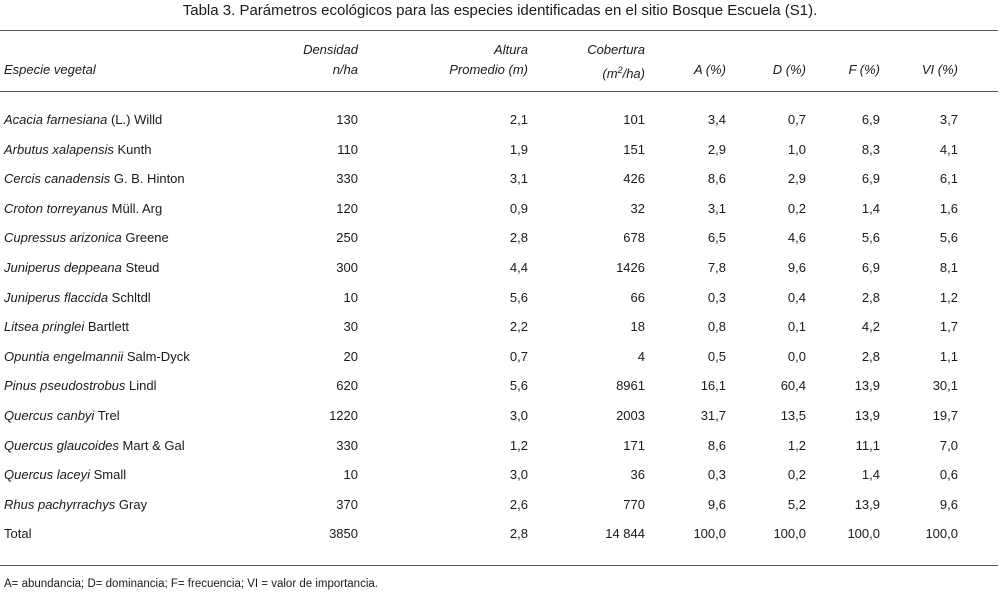 The height and width of the screenshot is (597, 1000). I want to click on f-cell: 4,2, so click(870, 327).